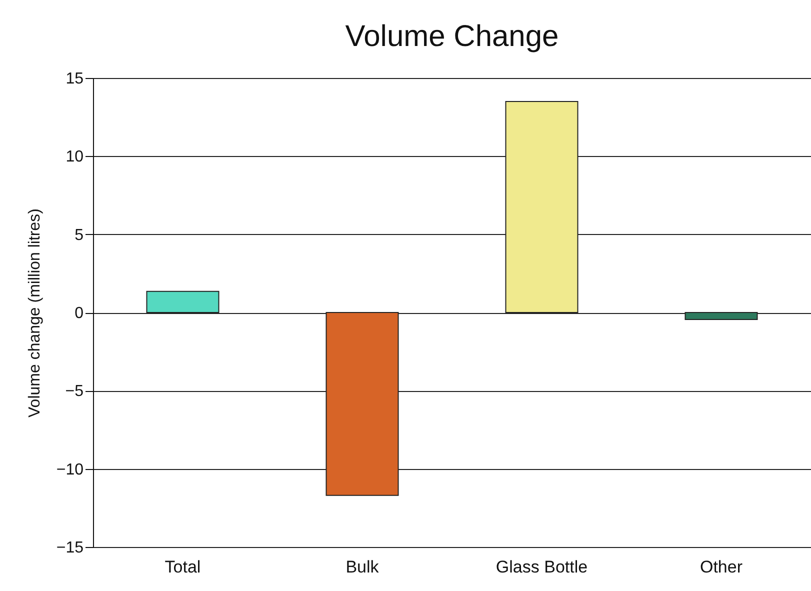  What do you see at coordinates (75, 157) in the screenshot?
I see `y-tick-label: 10` at bounding box center [75, 157].